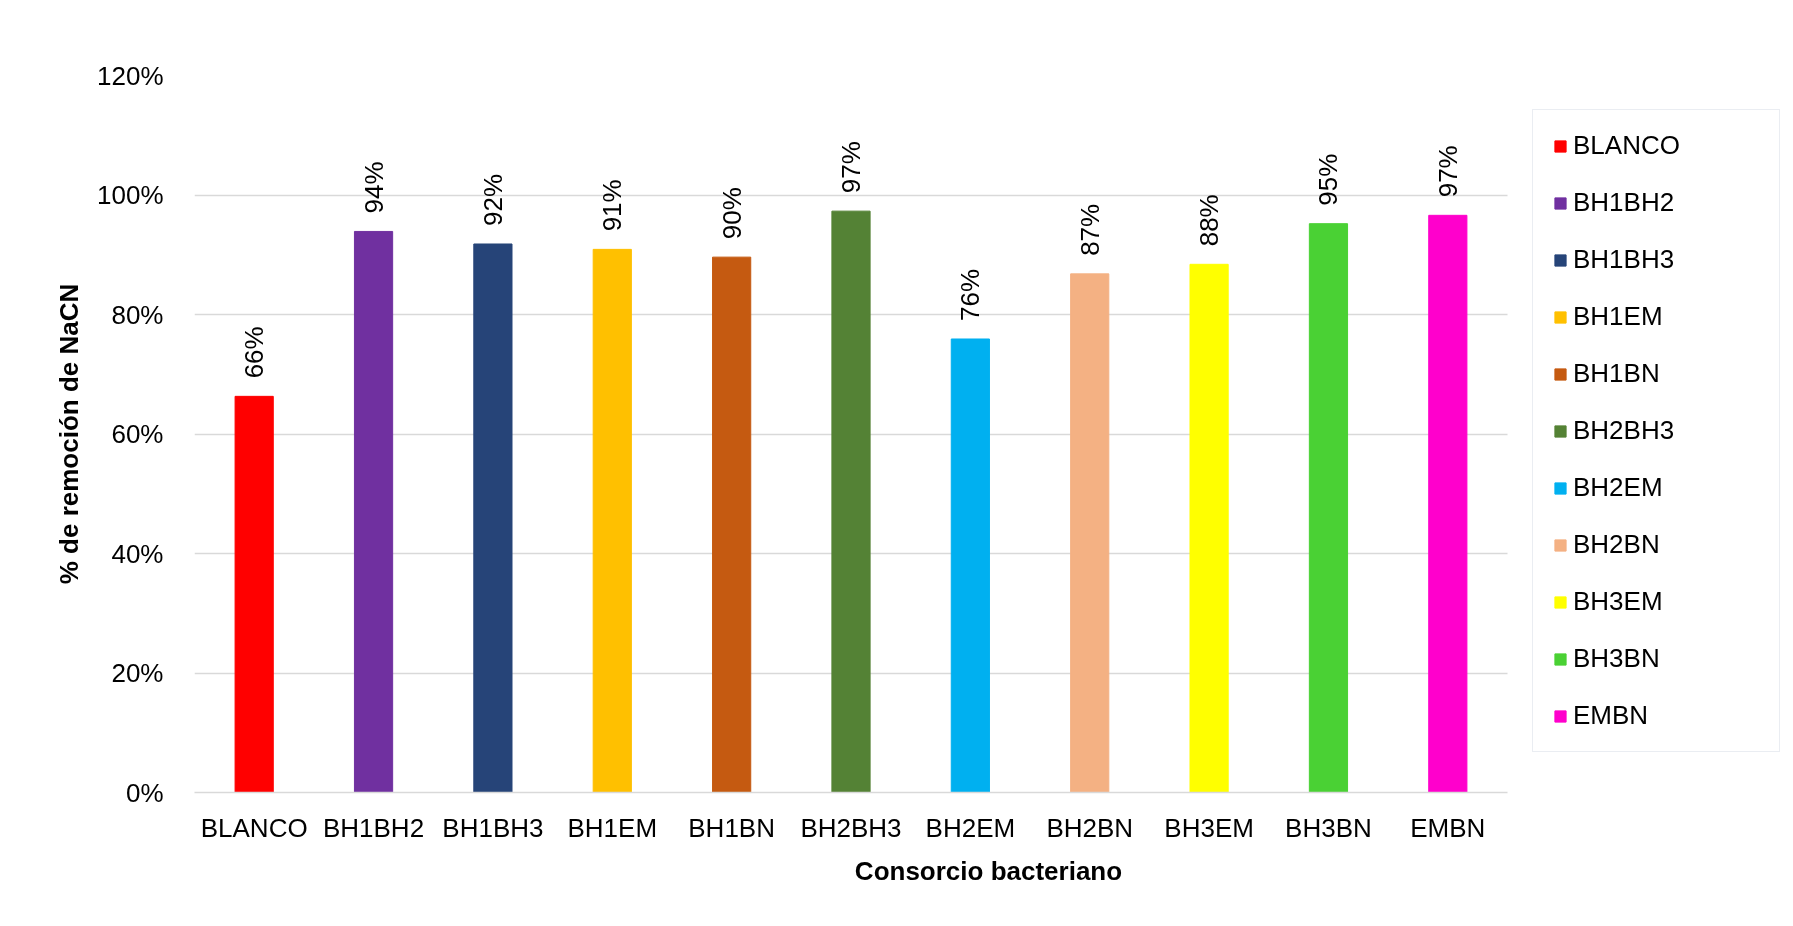  I want to click on legend-label: BH1EM, so click(1618, 316).